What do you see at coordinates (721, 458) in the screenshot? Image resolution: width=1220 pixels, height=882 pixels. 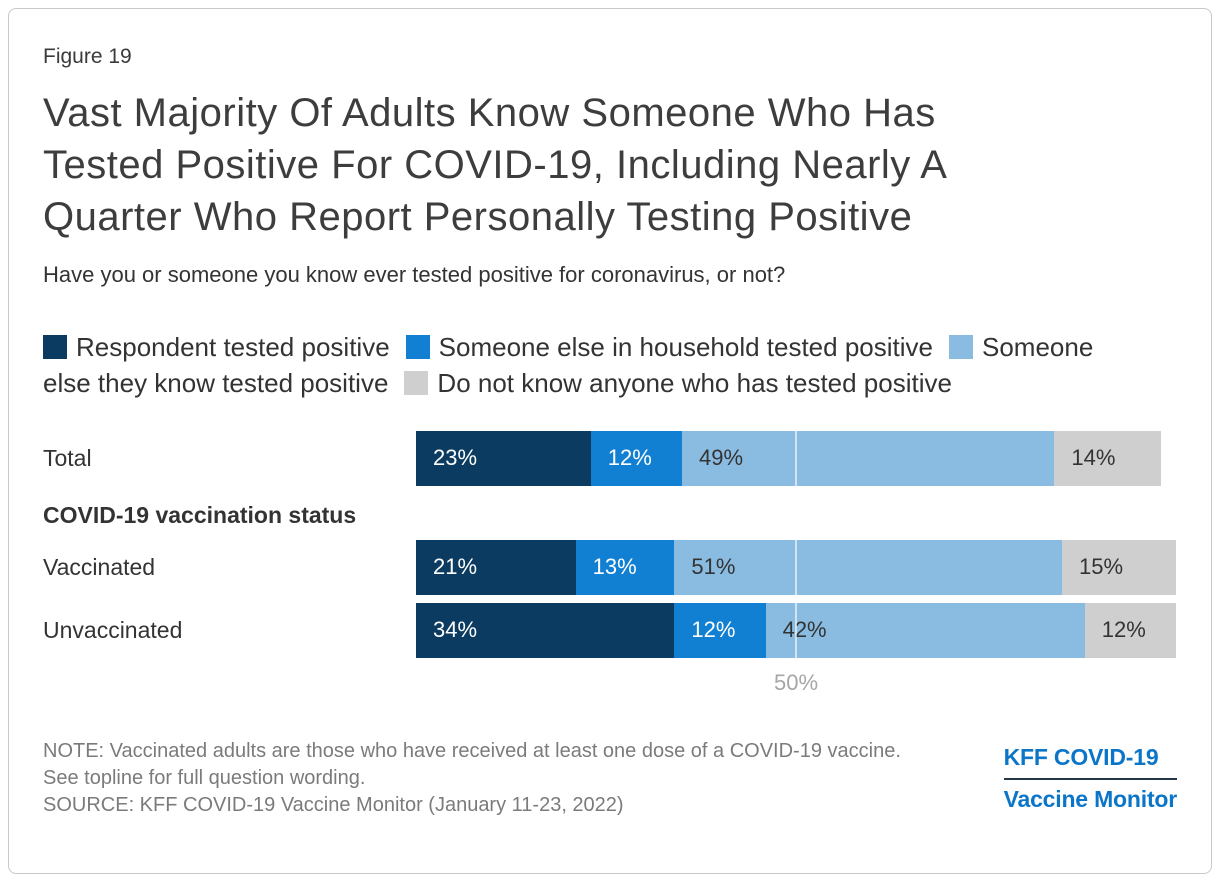 I see `bar-segment-value: 49%` at bounding box center [721, 458].